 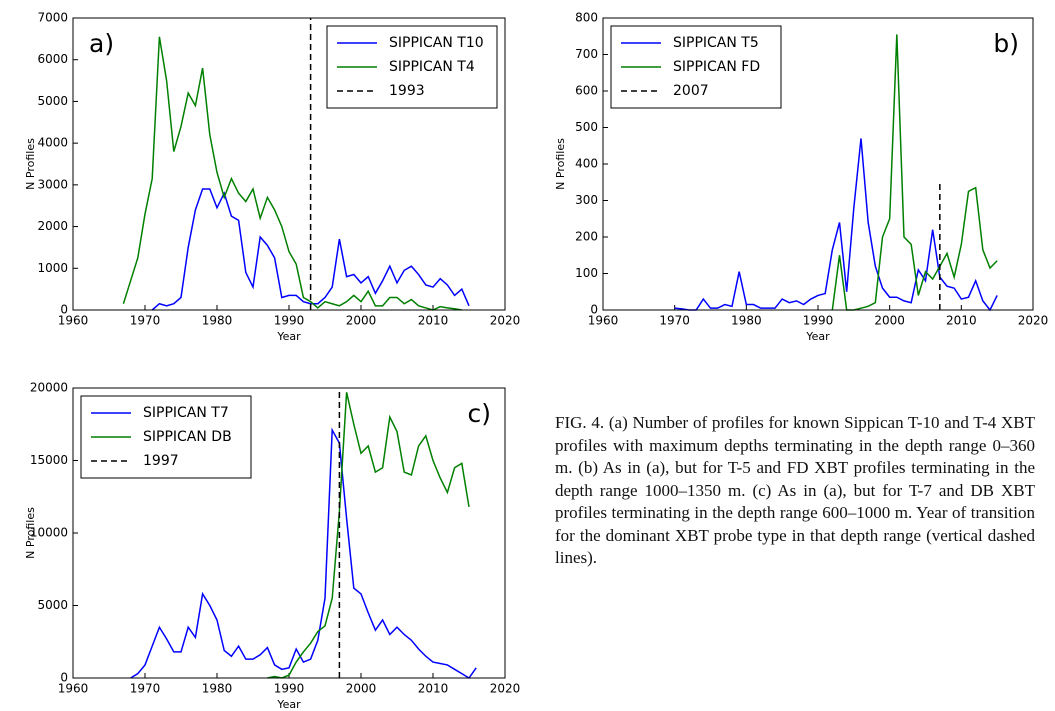 I want to click on y-tick-label: 600, so click(x=586, y=91).